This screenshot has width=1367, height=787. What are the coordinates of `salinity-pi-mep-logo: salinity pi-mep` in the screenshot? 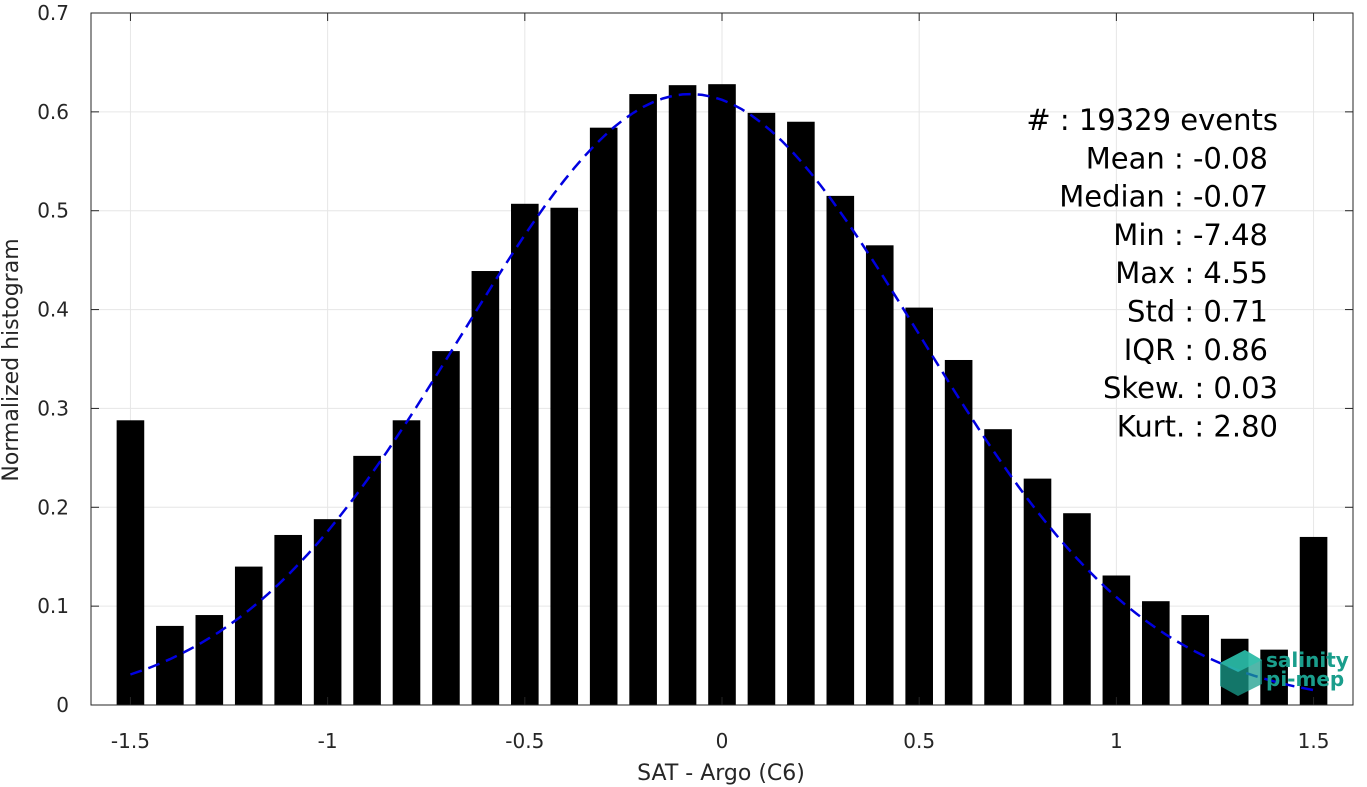 It's located at (1284, 672).